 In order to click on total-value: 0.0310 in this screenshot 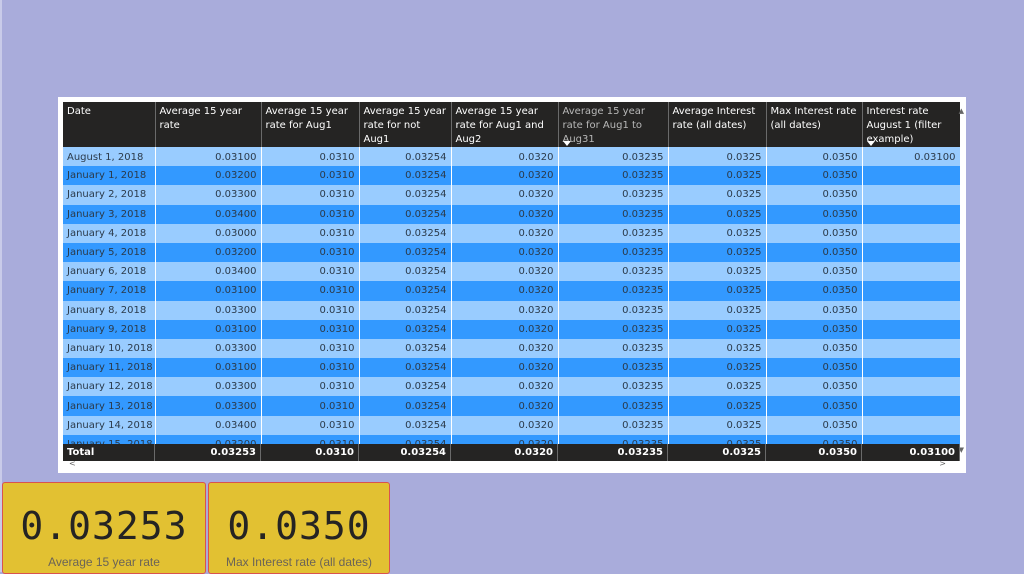, I will do `click(310, 452)`.